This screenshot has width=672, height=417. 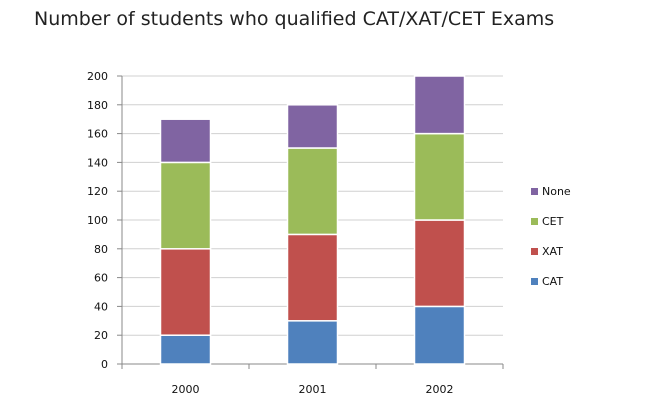 I want to click on y-tick-label: 180, so click(x=97, y=105).